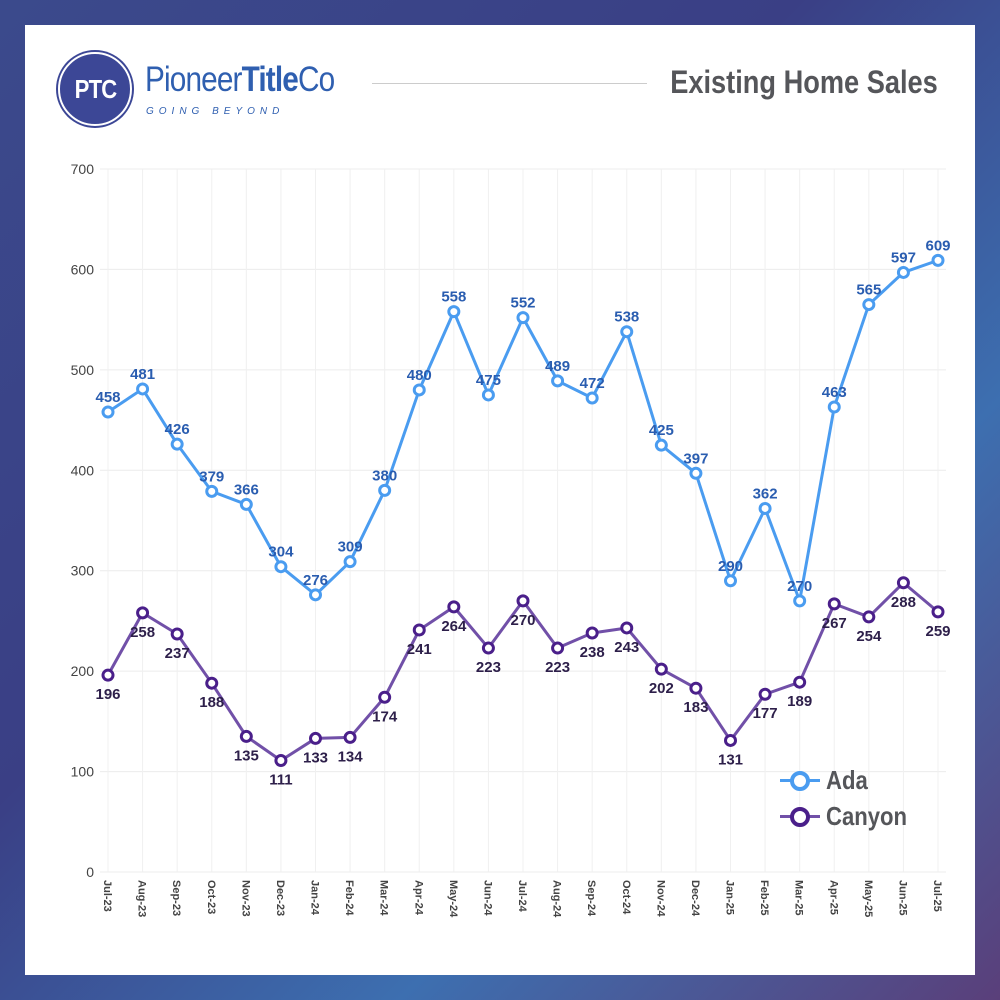 The image size is (1000, 1000). Describe the element at coordinates (83, 571) in the screenshot. I see `y-tick-label: 300` at that location.